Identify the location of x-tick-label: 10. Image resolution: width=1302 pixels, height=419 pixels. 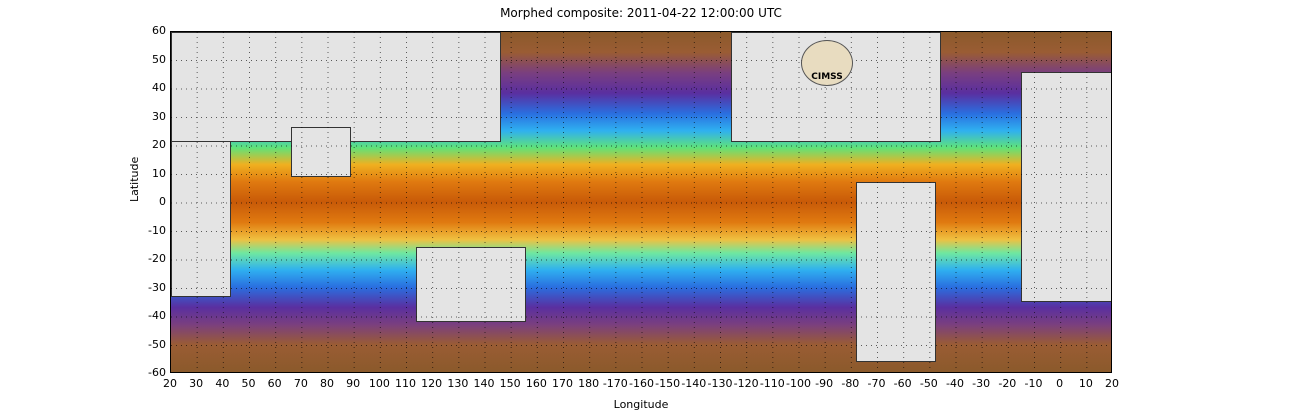
(1085, 383).